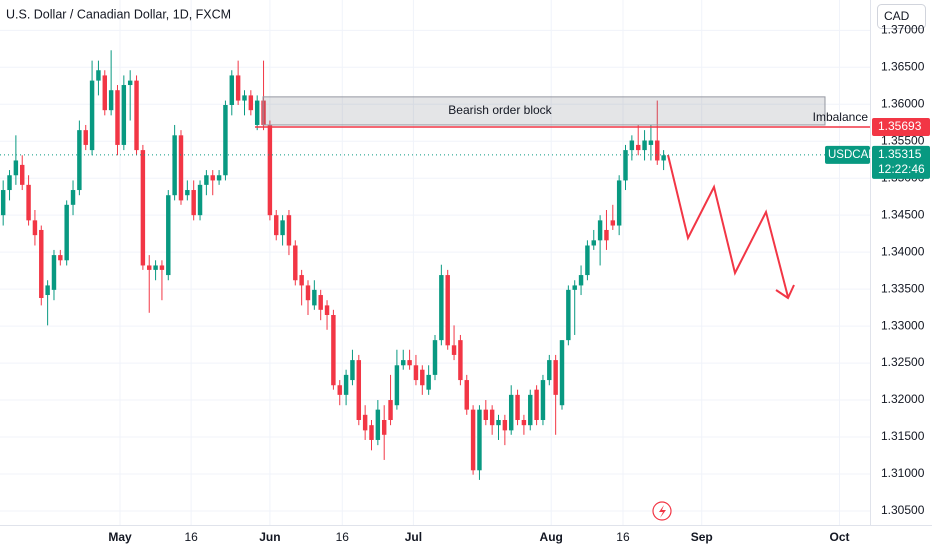 The image size is (932, 550). What do you see at coordinates (903, 473) in the screenshot?
I see `y-tick-label: 1.31000` at bounding box center [903, 473].